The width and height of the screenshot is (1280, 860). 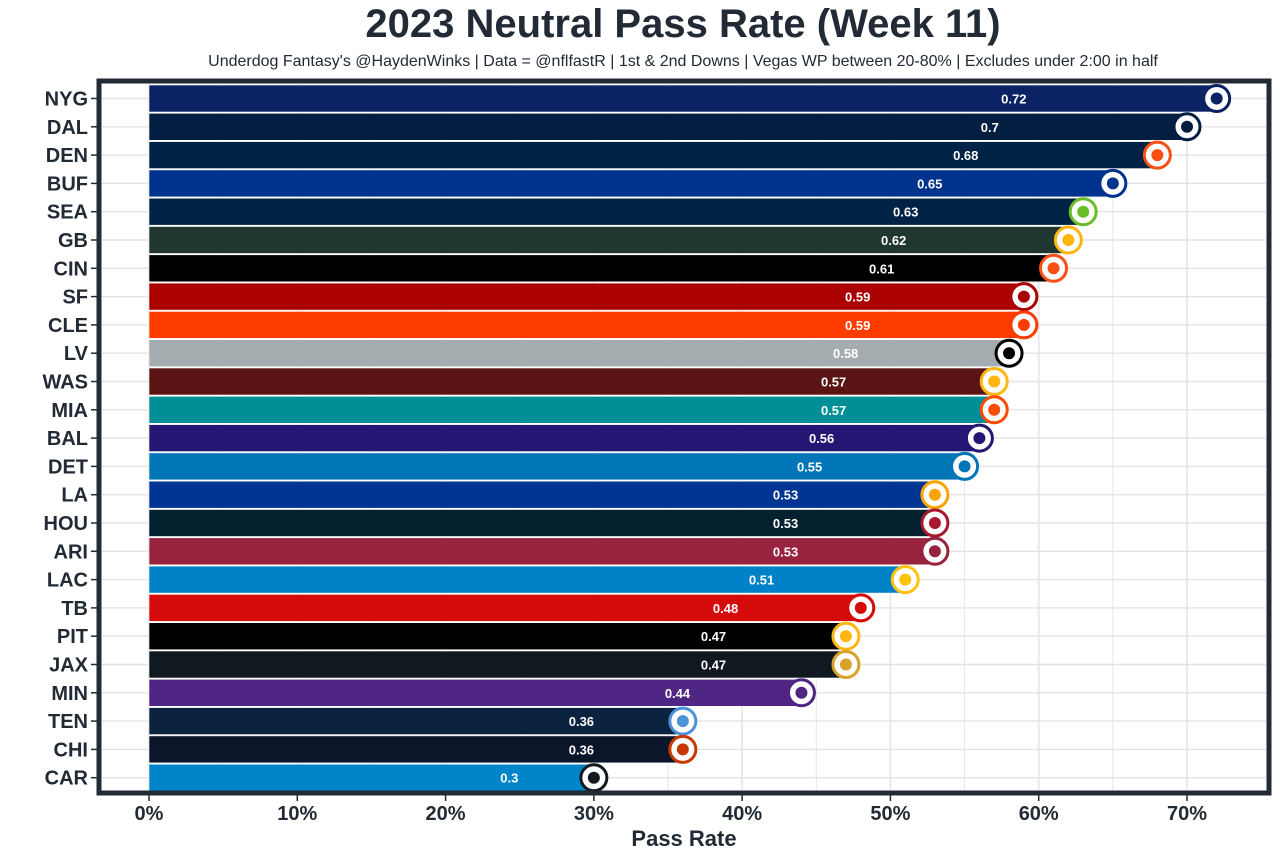 What do you see at coordinates (416, 749) in the screenshot?
I see `bar-chi` at bounding box center [416, 749].